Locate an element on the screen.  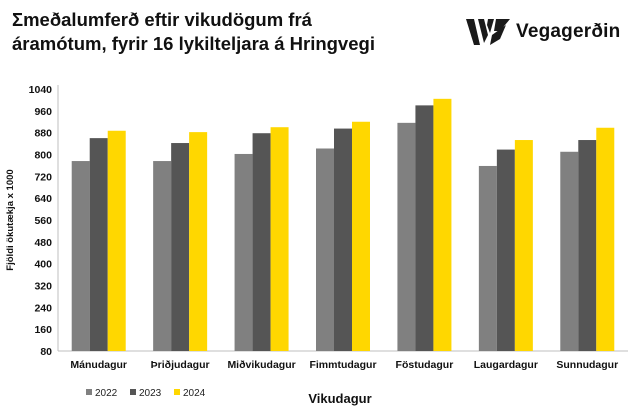
logo-text: Vegagerðin is located at coordinates (568, 31).